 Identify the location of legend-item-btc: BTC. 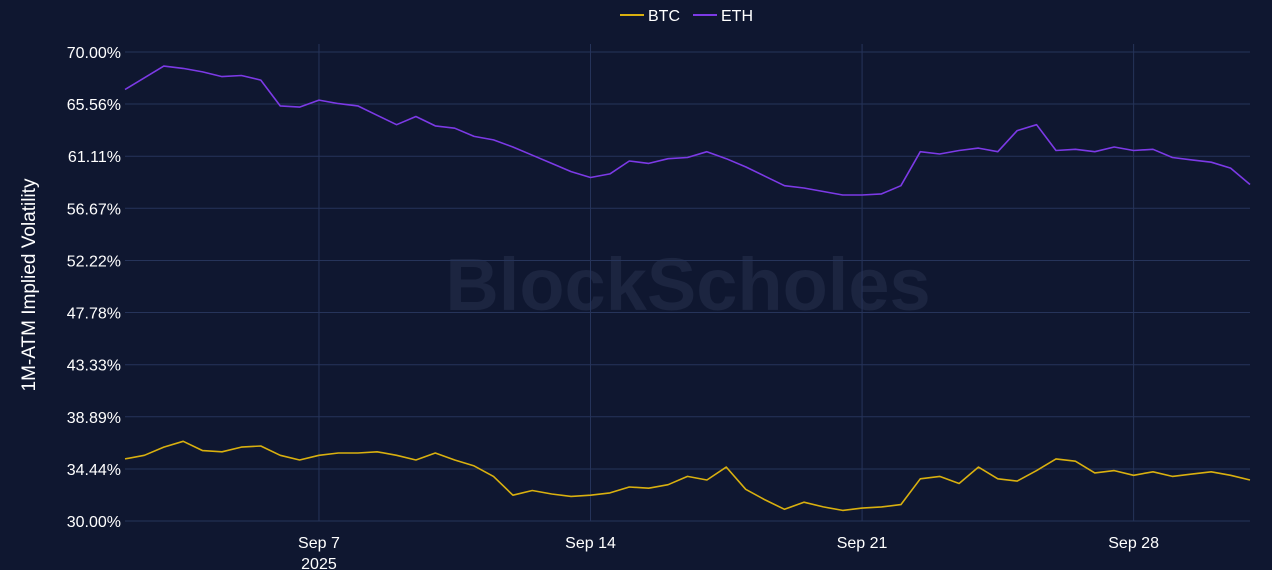
(650, 16).